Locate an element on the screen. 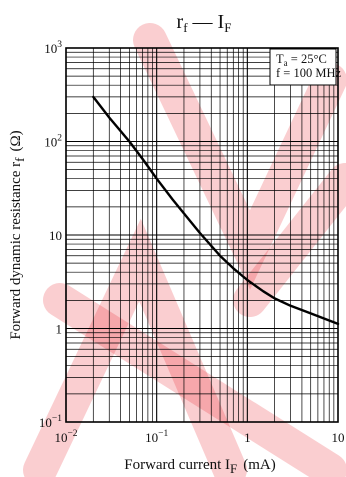 This screenshot has width=346, height=477. y-tick-label: 10 is located at coordinates (55, 235).